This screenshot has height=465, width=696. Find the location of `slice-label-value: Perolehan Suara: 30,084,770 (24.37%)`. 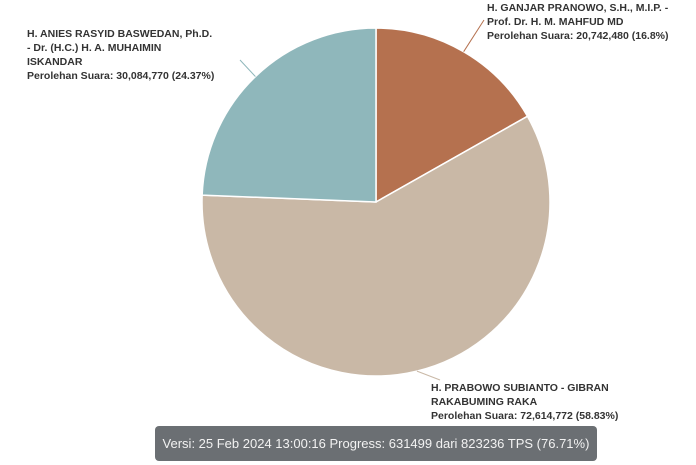

slice-label-value: Perolehan Suara: 30,084,770 (24.37%) is located at coordinates (121, 76).